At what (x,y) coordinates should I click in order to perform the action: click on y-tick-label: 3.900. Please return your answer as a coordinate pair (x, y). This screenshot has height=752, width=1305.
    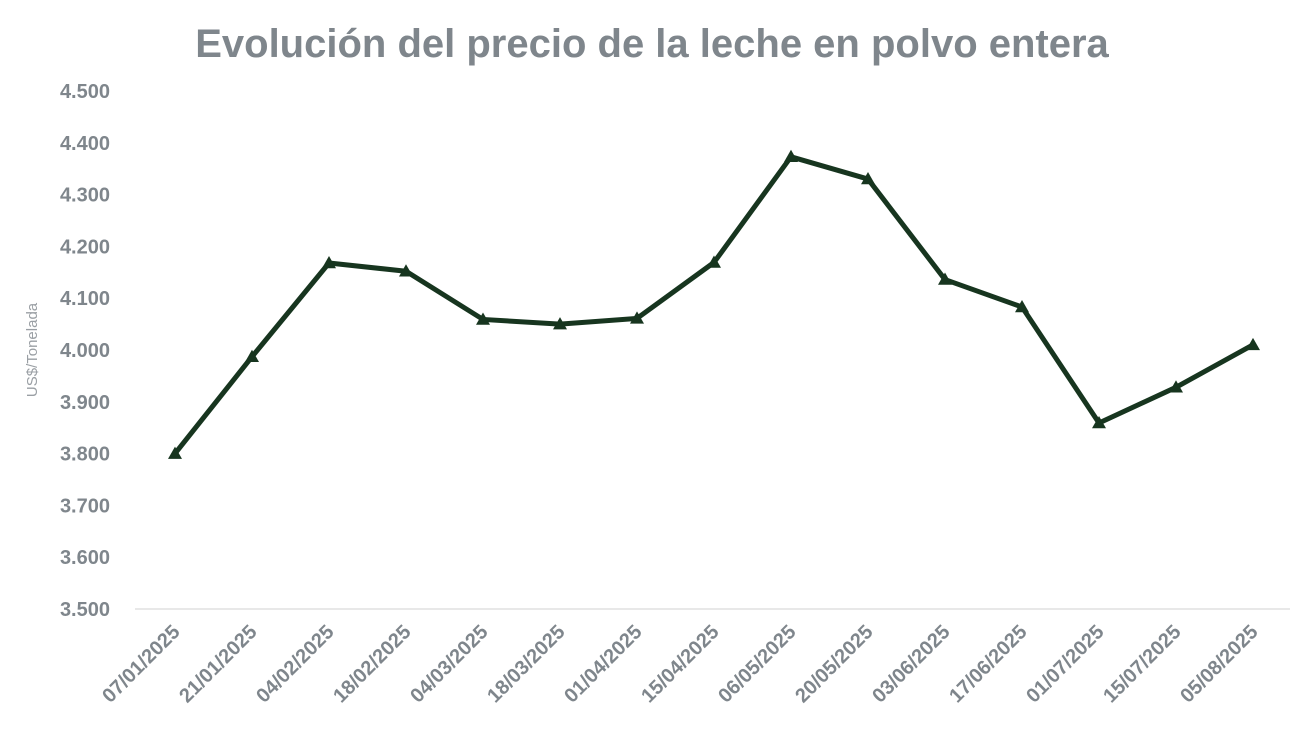
    Looking at the image, I should click on (85, 403).